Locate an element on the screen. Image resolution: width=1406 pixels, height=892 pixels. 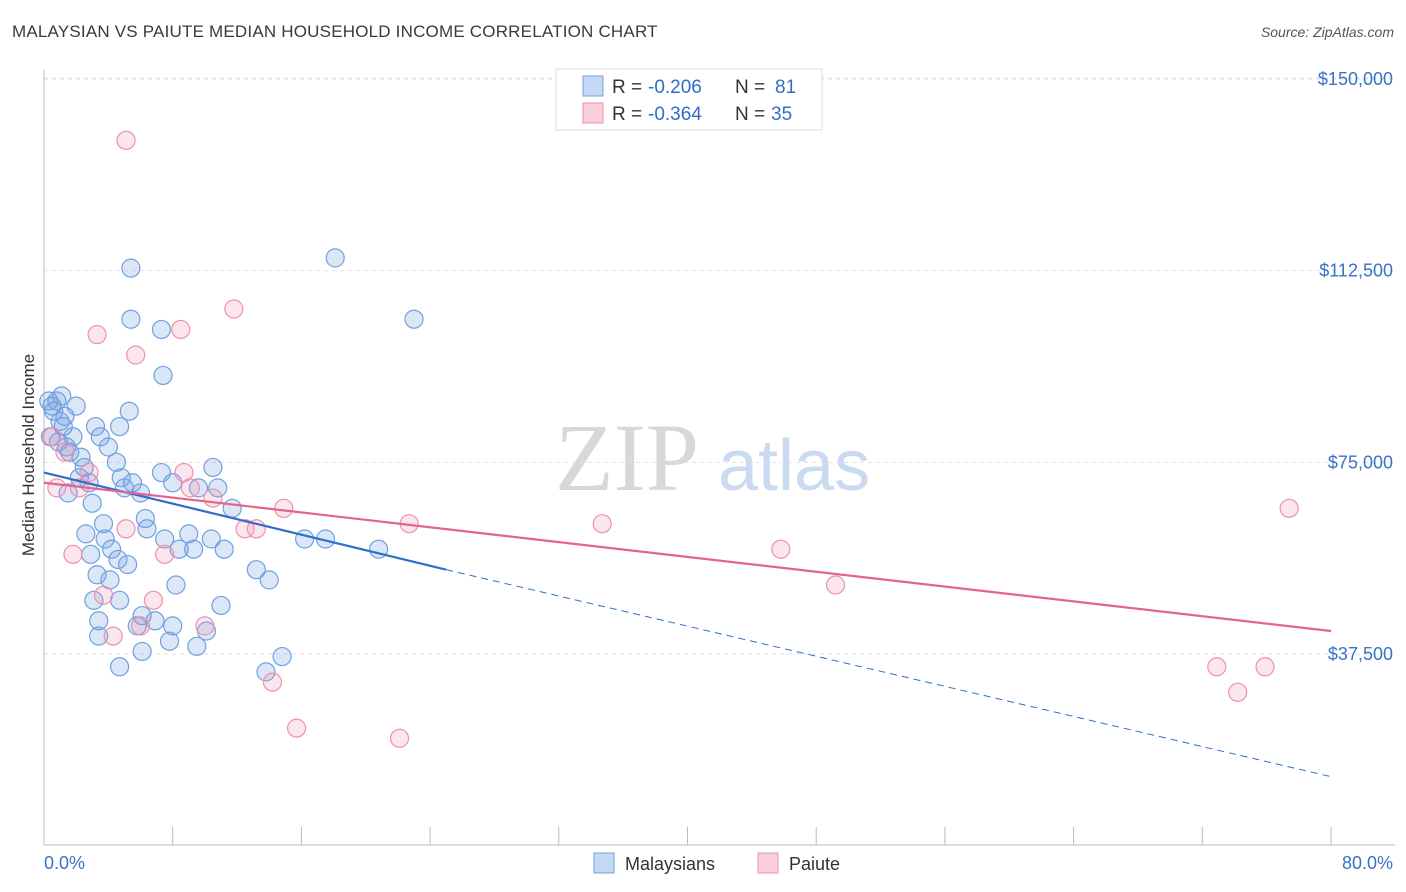
bottom-legend-swatch-malaysians is located at coordinates (604, 863).